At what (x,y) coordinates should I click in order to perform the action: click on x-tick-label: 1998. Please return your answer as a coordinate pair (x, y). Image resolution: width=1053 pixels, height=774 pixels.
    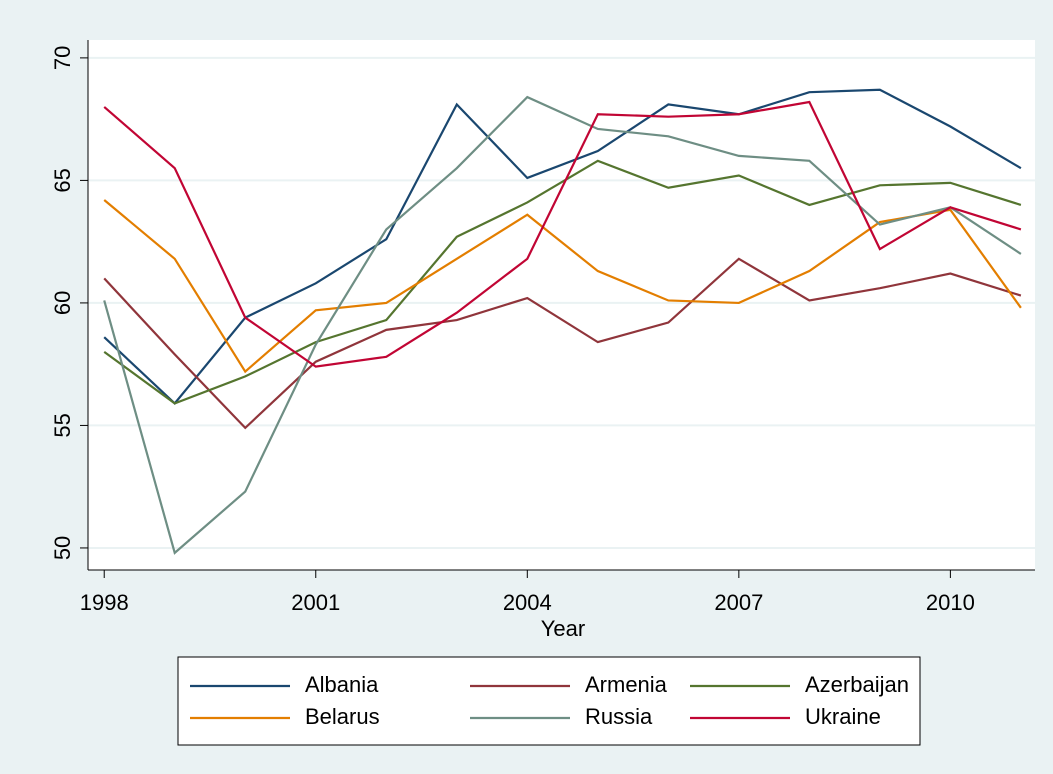
    Looking at the image, I should click on (104, 602).